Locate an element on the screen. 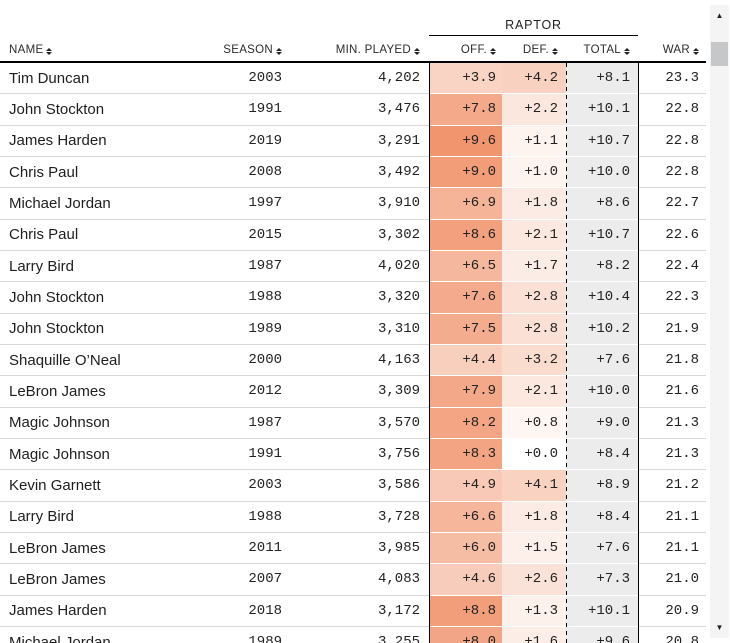 This screenshot has height=643, width=730. raptor-total-value: +10.0 is located at coordinates (602, 172).